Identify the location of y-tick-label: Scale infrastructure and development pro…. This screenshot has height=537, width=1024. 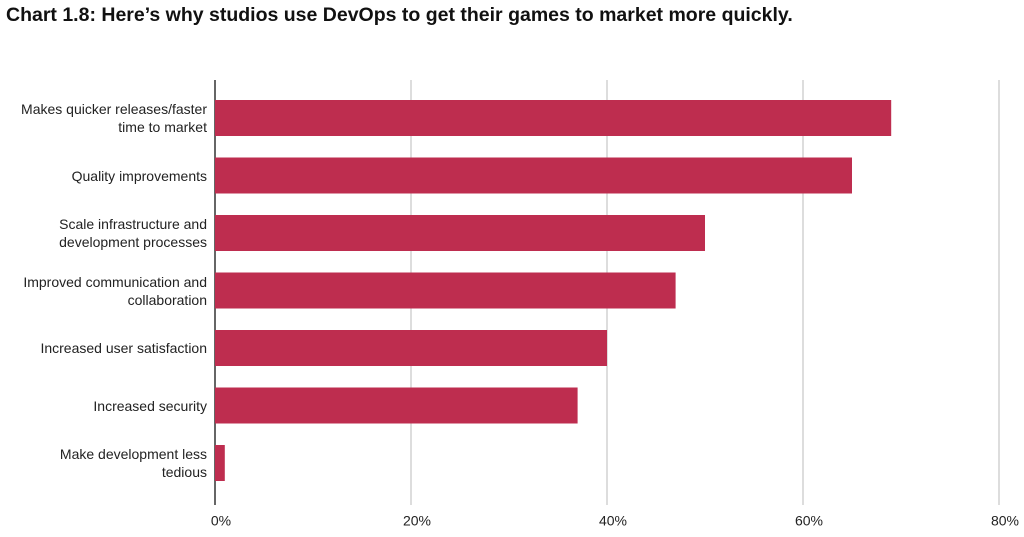
(133, 233).